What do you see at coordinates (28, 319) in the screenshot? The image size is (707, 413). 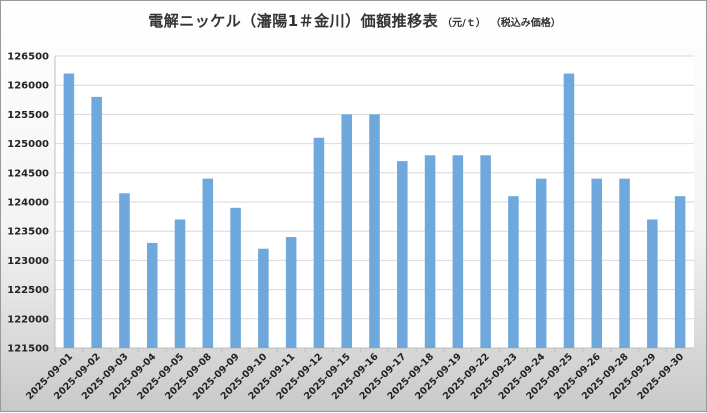 I see `y-tick-label: 122000` at bounding box center [28, 319].